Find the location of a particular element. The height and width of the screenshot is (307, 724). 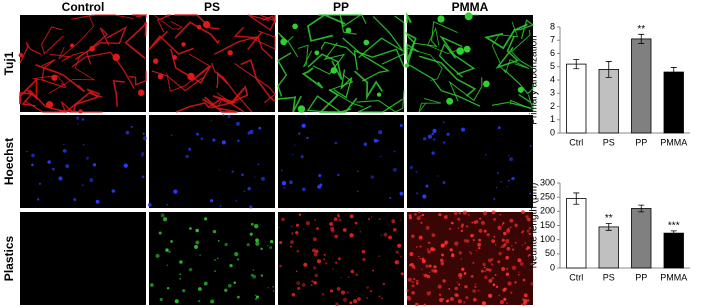

y-tick-label: 7 is located at coordinates (552, 40).